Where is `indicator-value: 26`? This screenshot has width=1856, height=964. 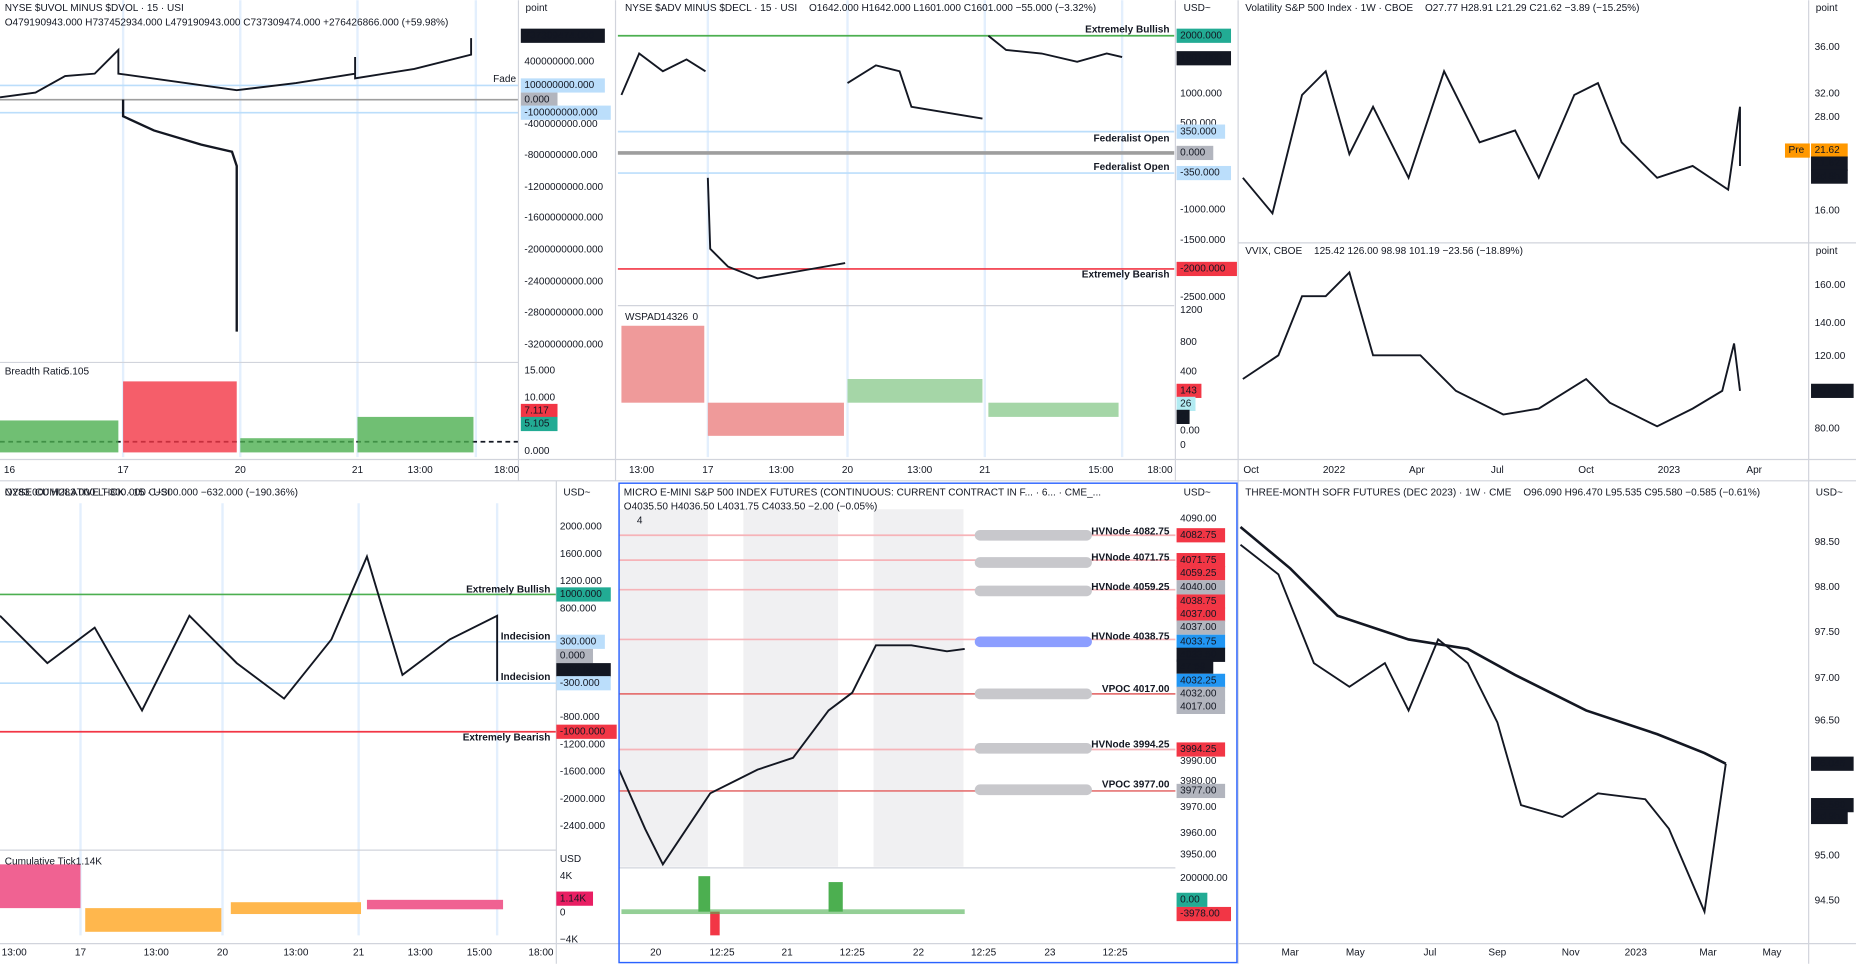
indicator-value: 26 is located at coordinates (683, 317).